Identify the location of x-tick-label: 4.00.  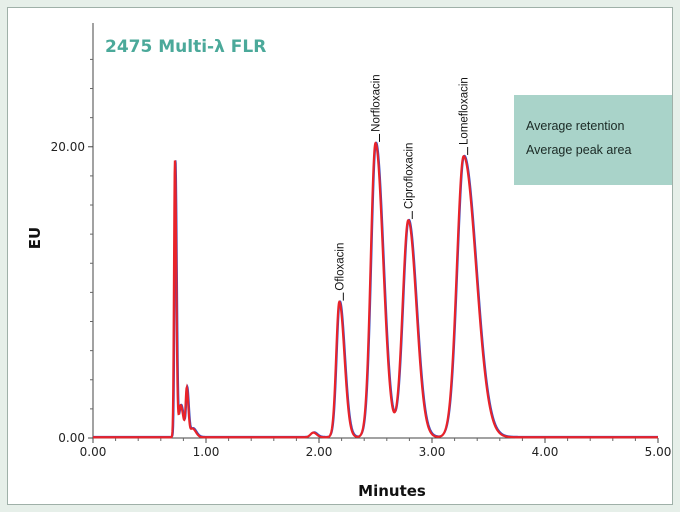
(545, 452).